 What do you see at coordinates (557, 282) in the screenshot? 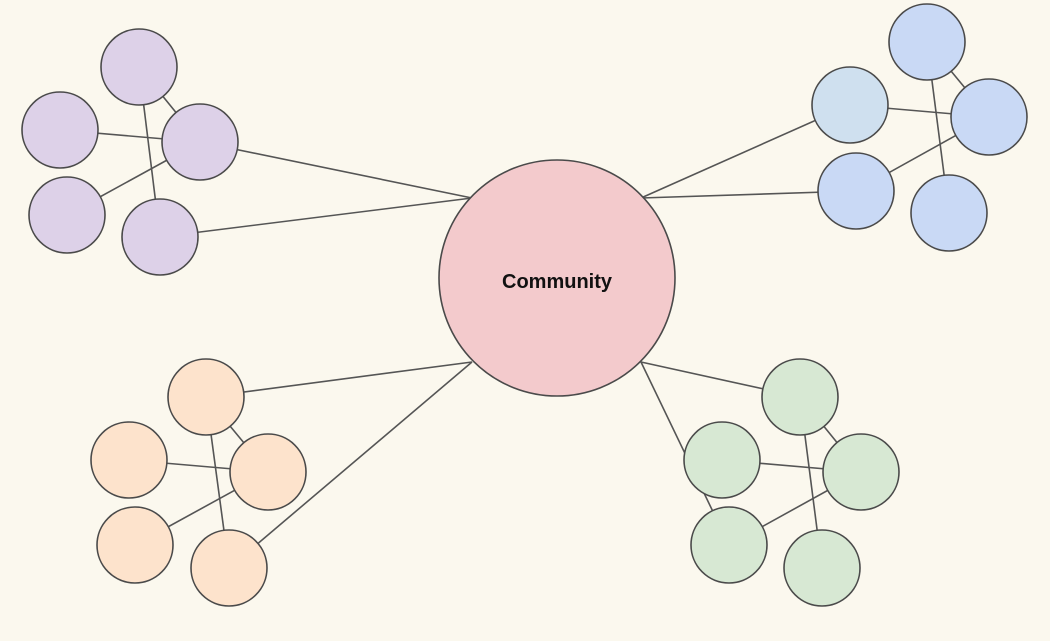
I see `center-node-label: Community` at bounding box center [557, 282].